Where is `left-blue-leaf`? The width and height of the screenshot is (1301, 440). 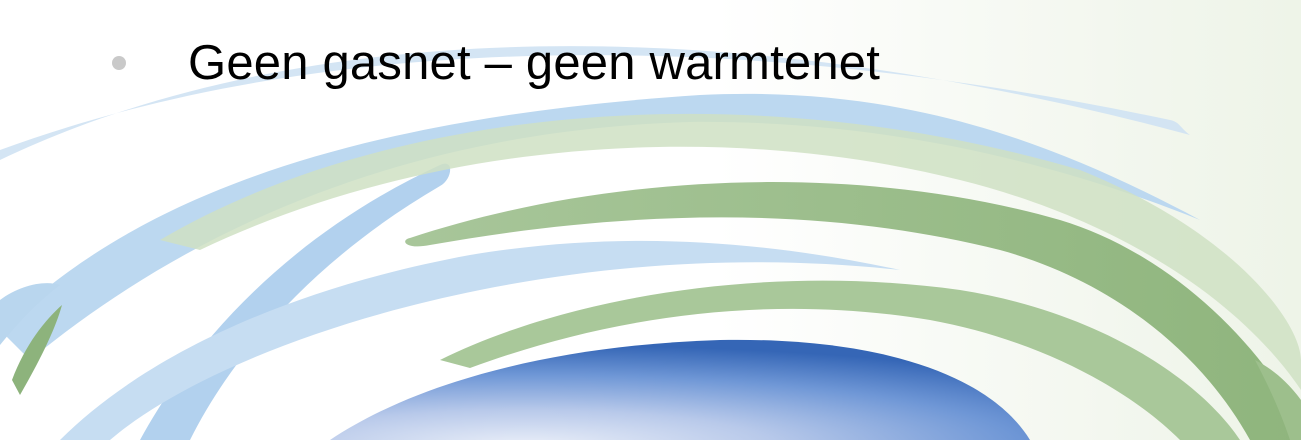 left-blue-leaf is located at coordinates (30, 314).